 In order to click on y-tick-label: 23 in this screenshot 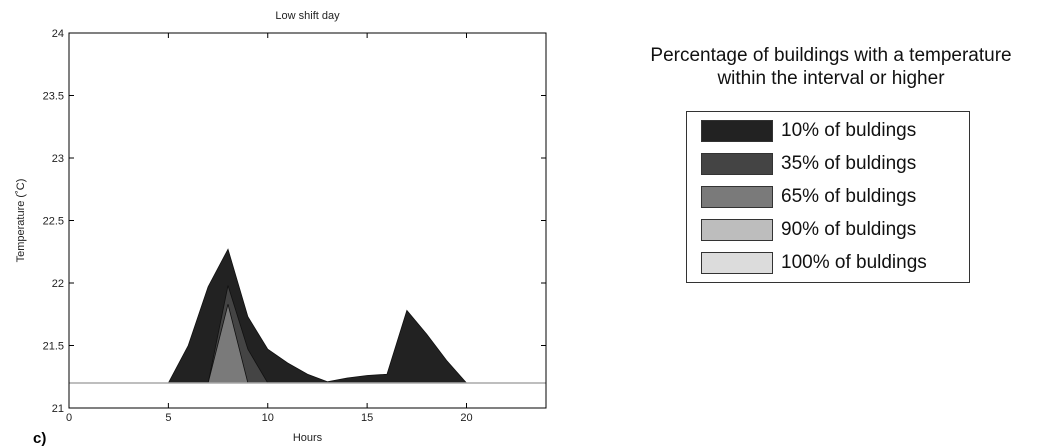, I will do `click(58, 159)`.